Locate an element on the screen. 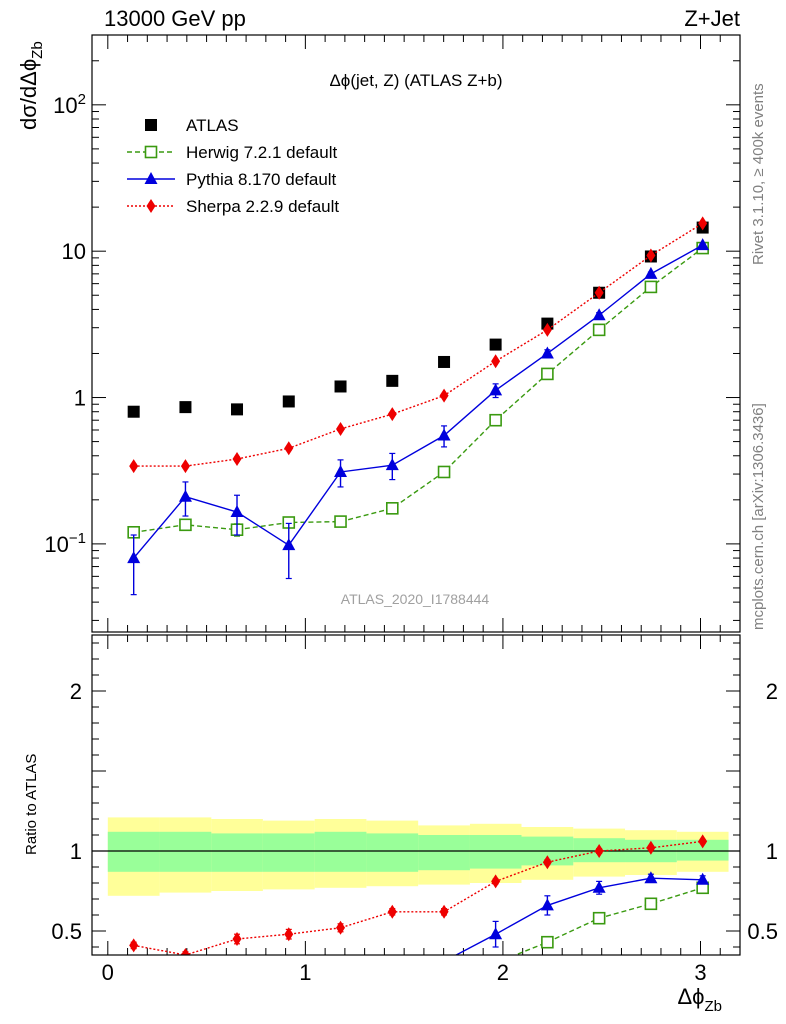  series-sherpa is located at coordinates (418, 894).